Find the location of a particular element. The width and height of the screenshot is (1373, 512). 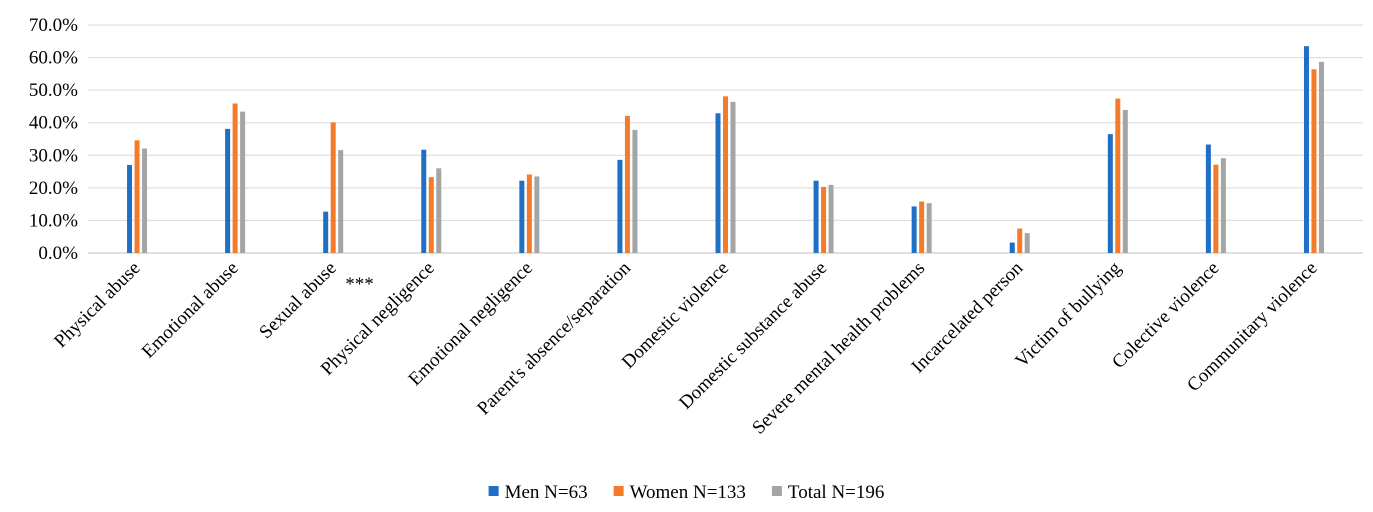

significance-annotation: *** is located at coordinates (359, 284).